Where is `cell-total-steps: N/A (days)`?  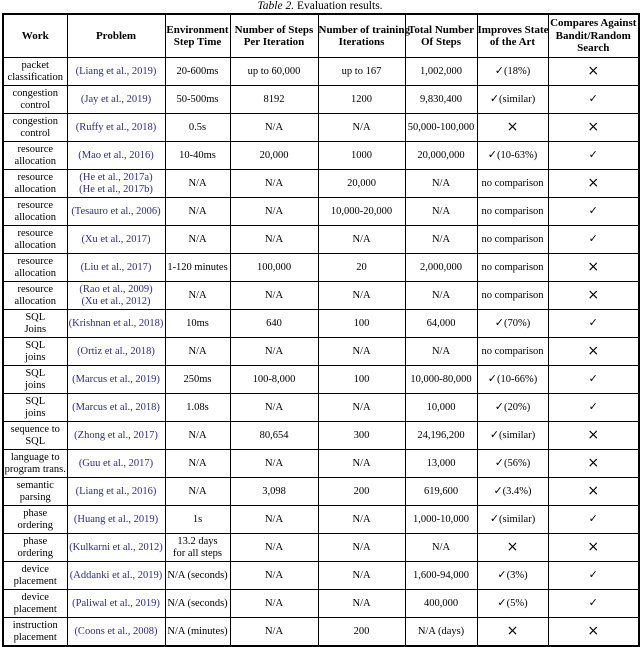
cell-total-steps: N/A (days) is located at coordinates (441, 632).